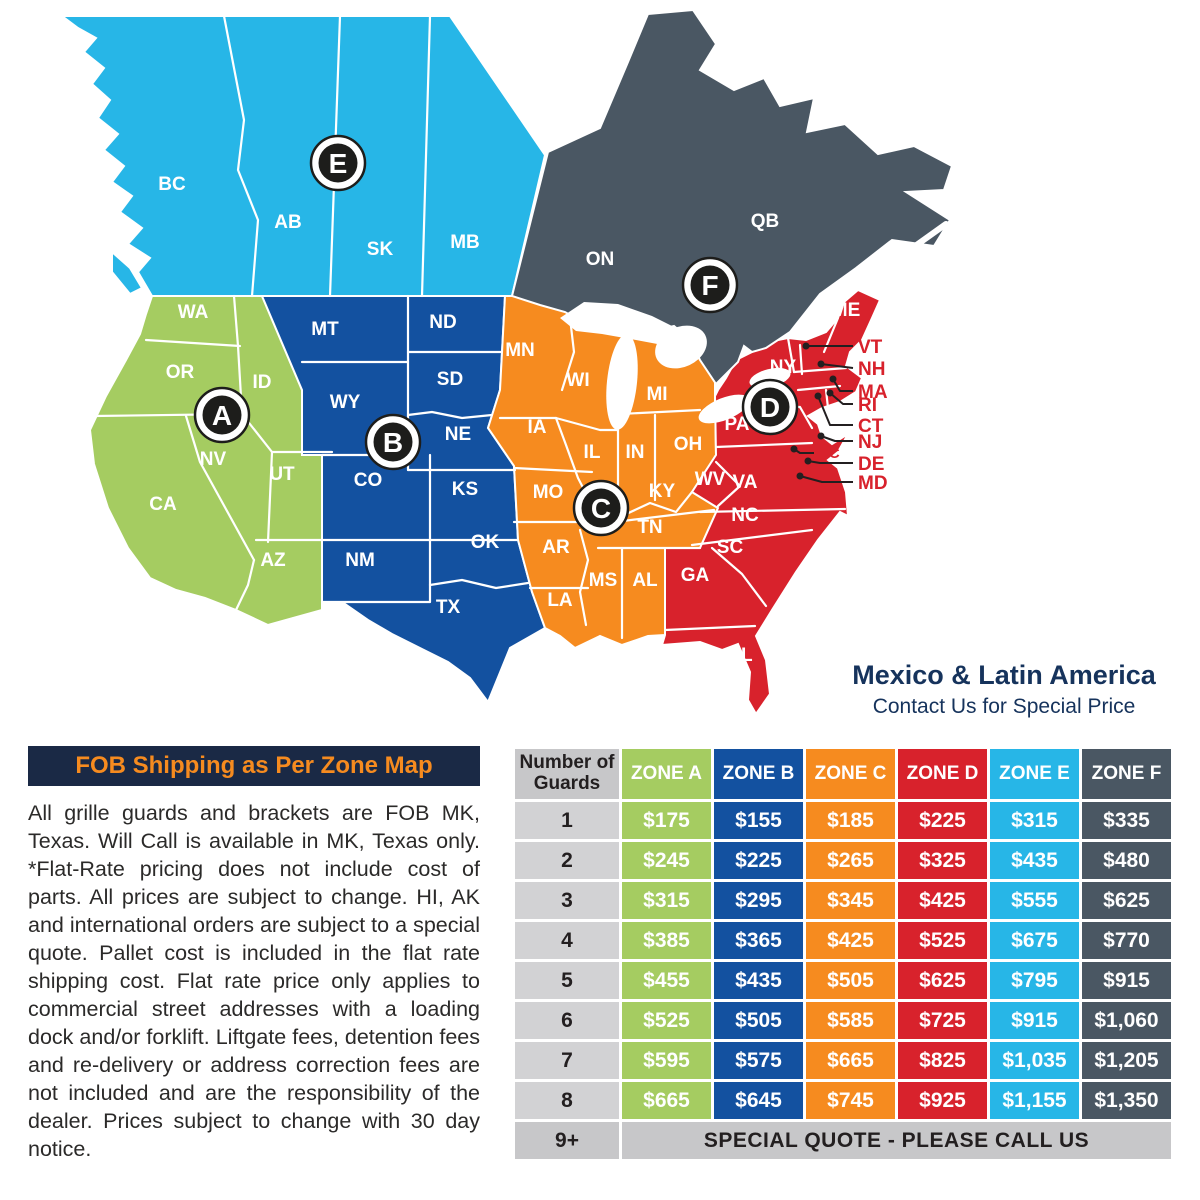 The height and width of the screenshot is (1200, 1200). Describe the element at coordinates (666, 860) in the screenshot. I see `price-cell: $245` at that location.